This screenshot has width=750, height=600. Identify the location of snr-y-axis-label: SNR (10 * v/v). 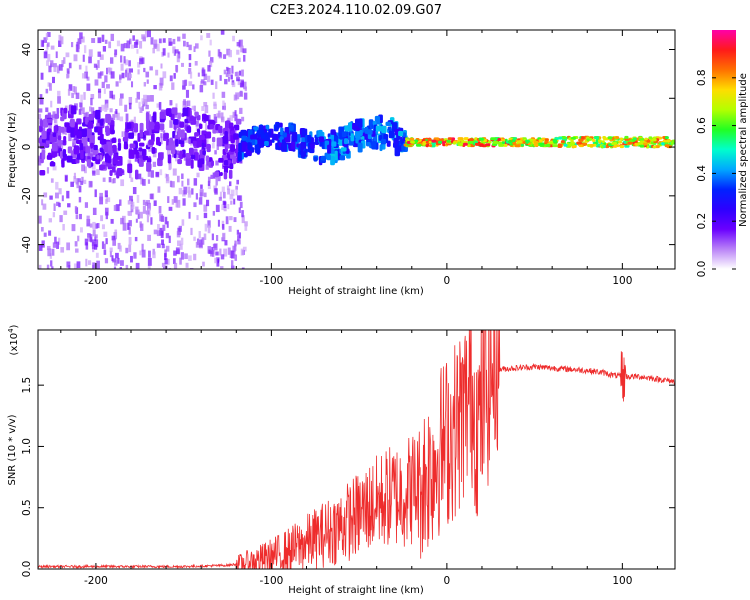
(12, 449).